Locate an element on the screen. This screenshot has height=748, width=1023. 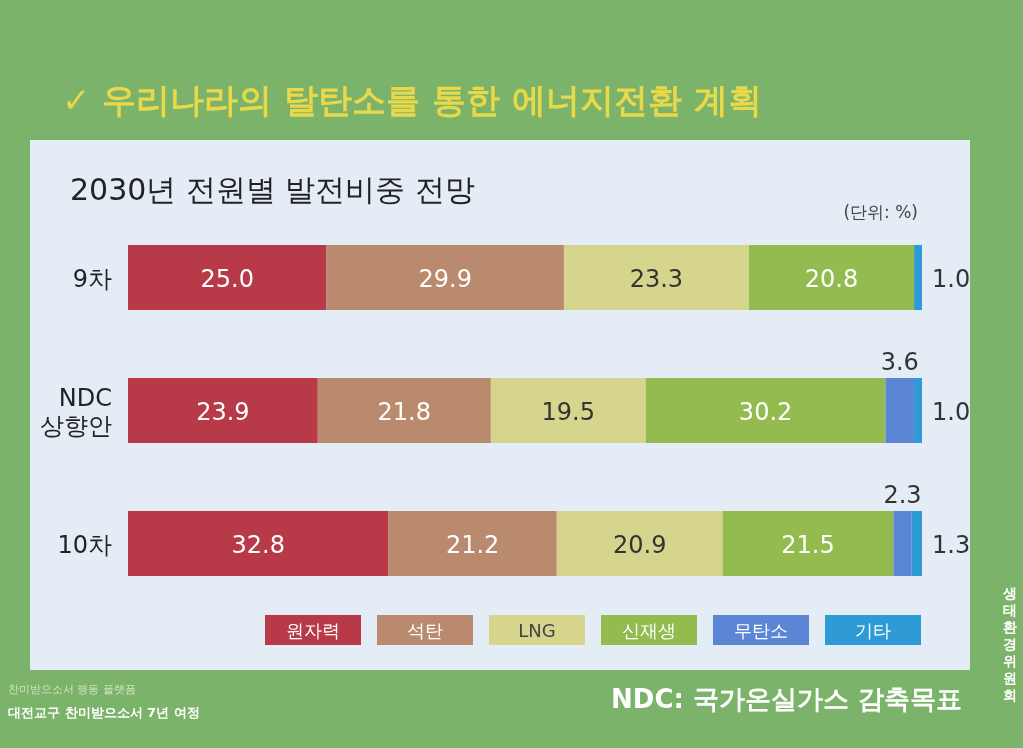
text: 무탄소 is located at coordinates (761, 630).